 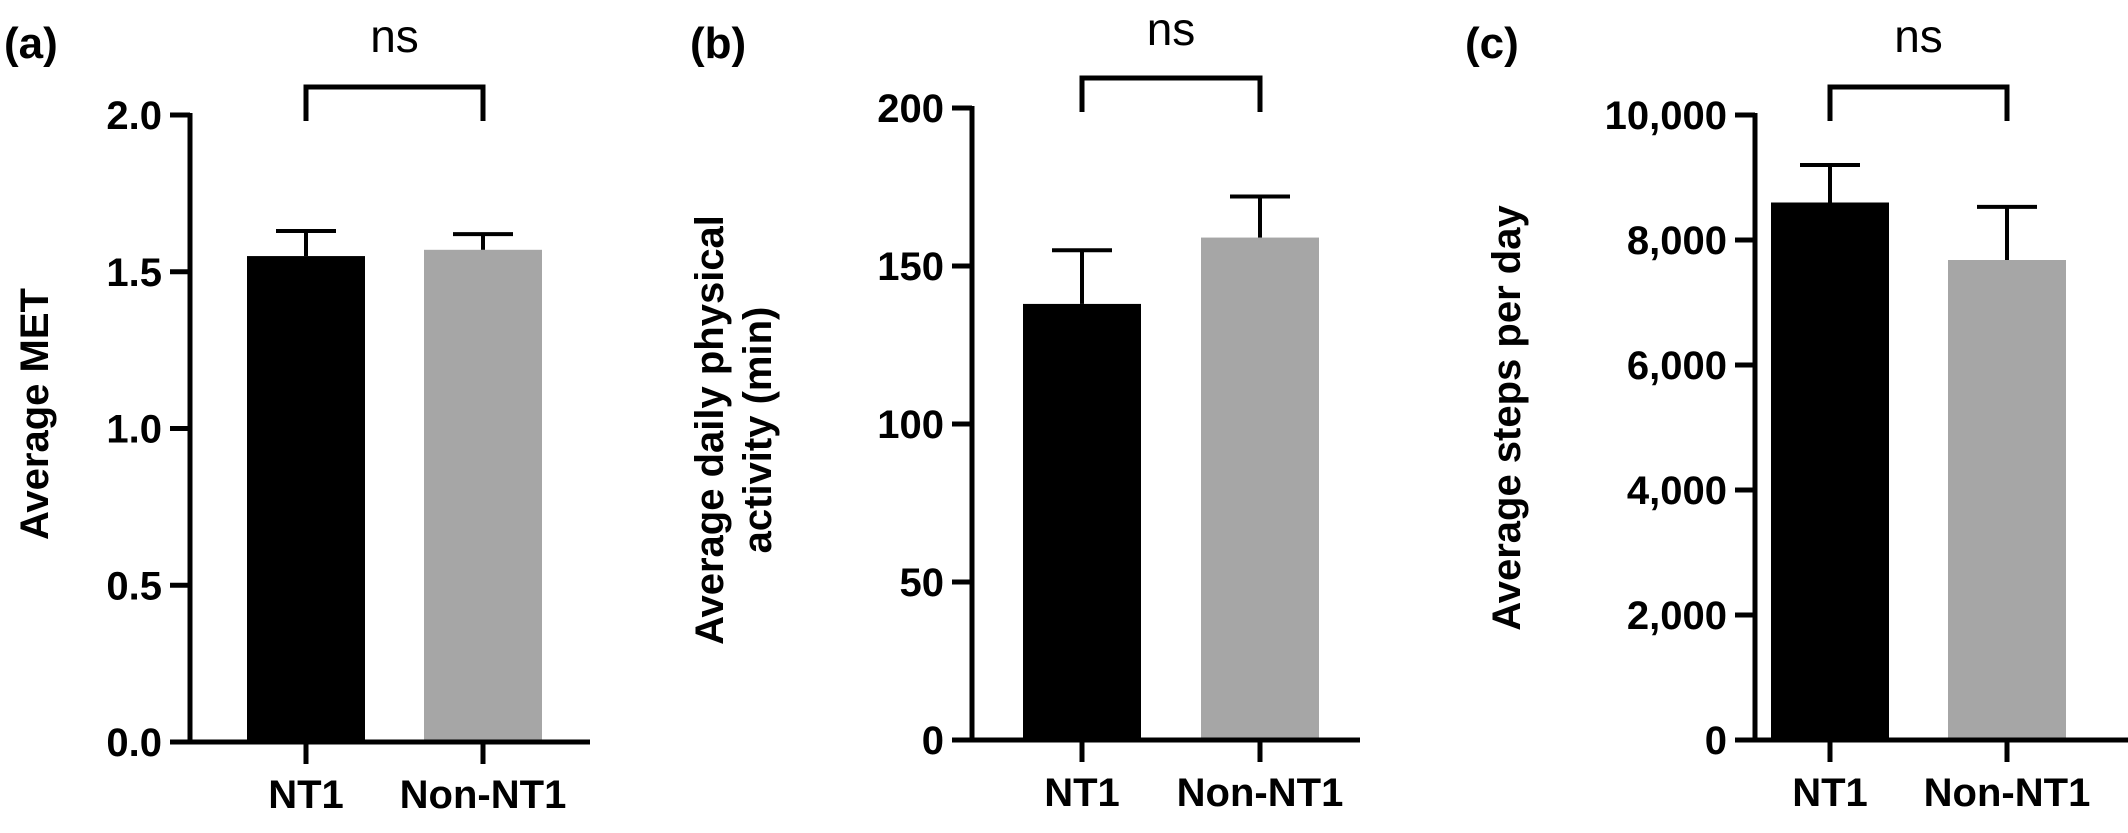 What do you see at coordinates (134, 743) in the screenshot?
I see `y-tick-label: 0.0` at bounding box center [134, 743].